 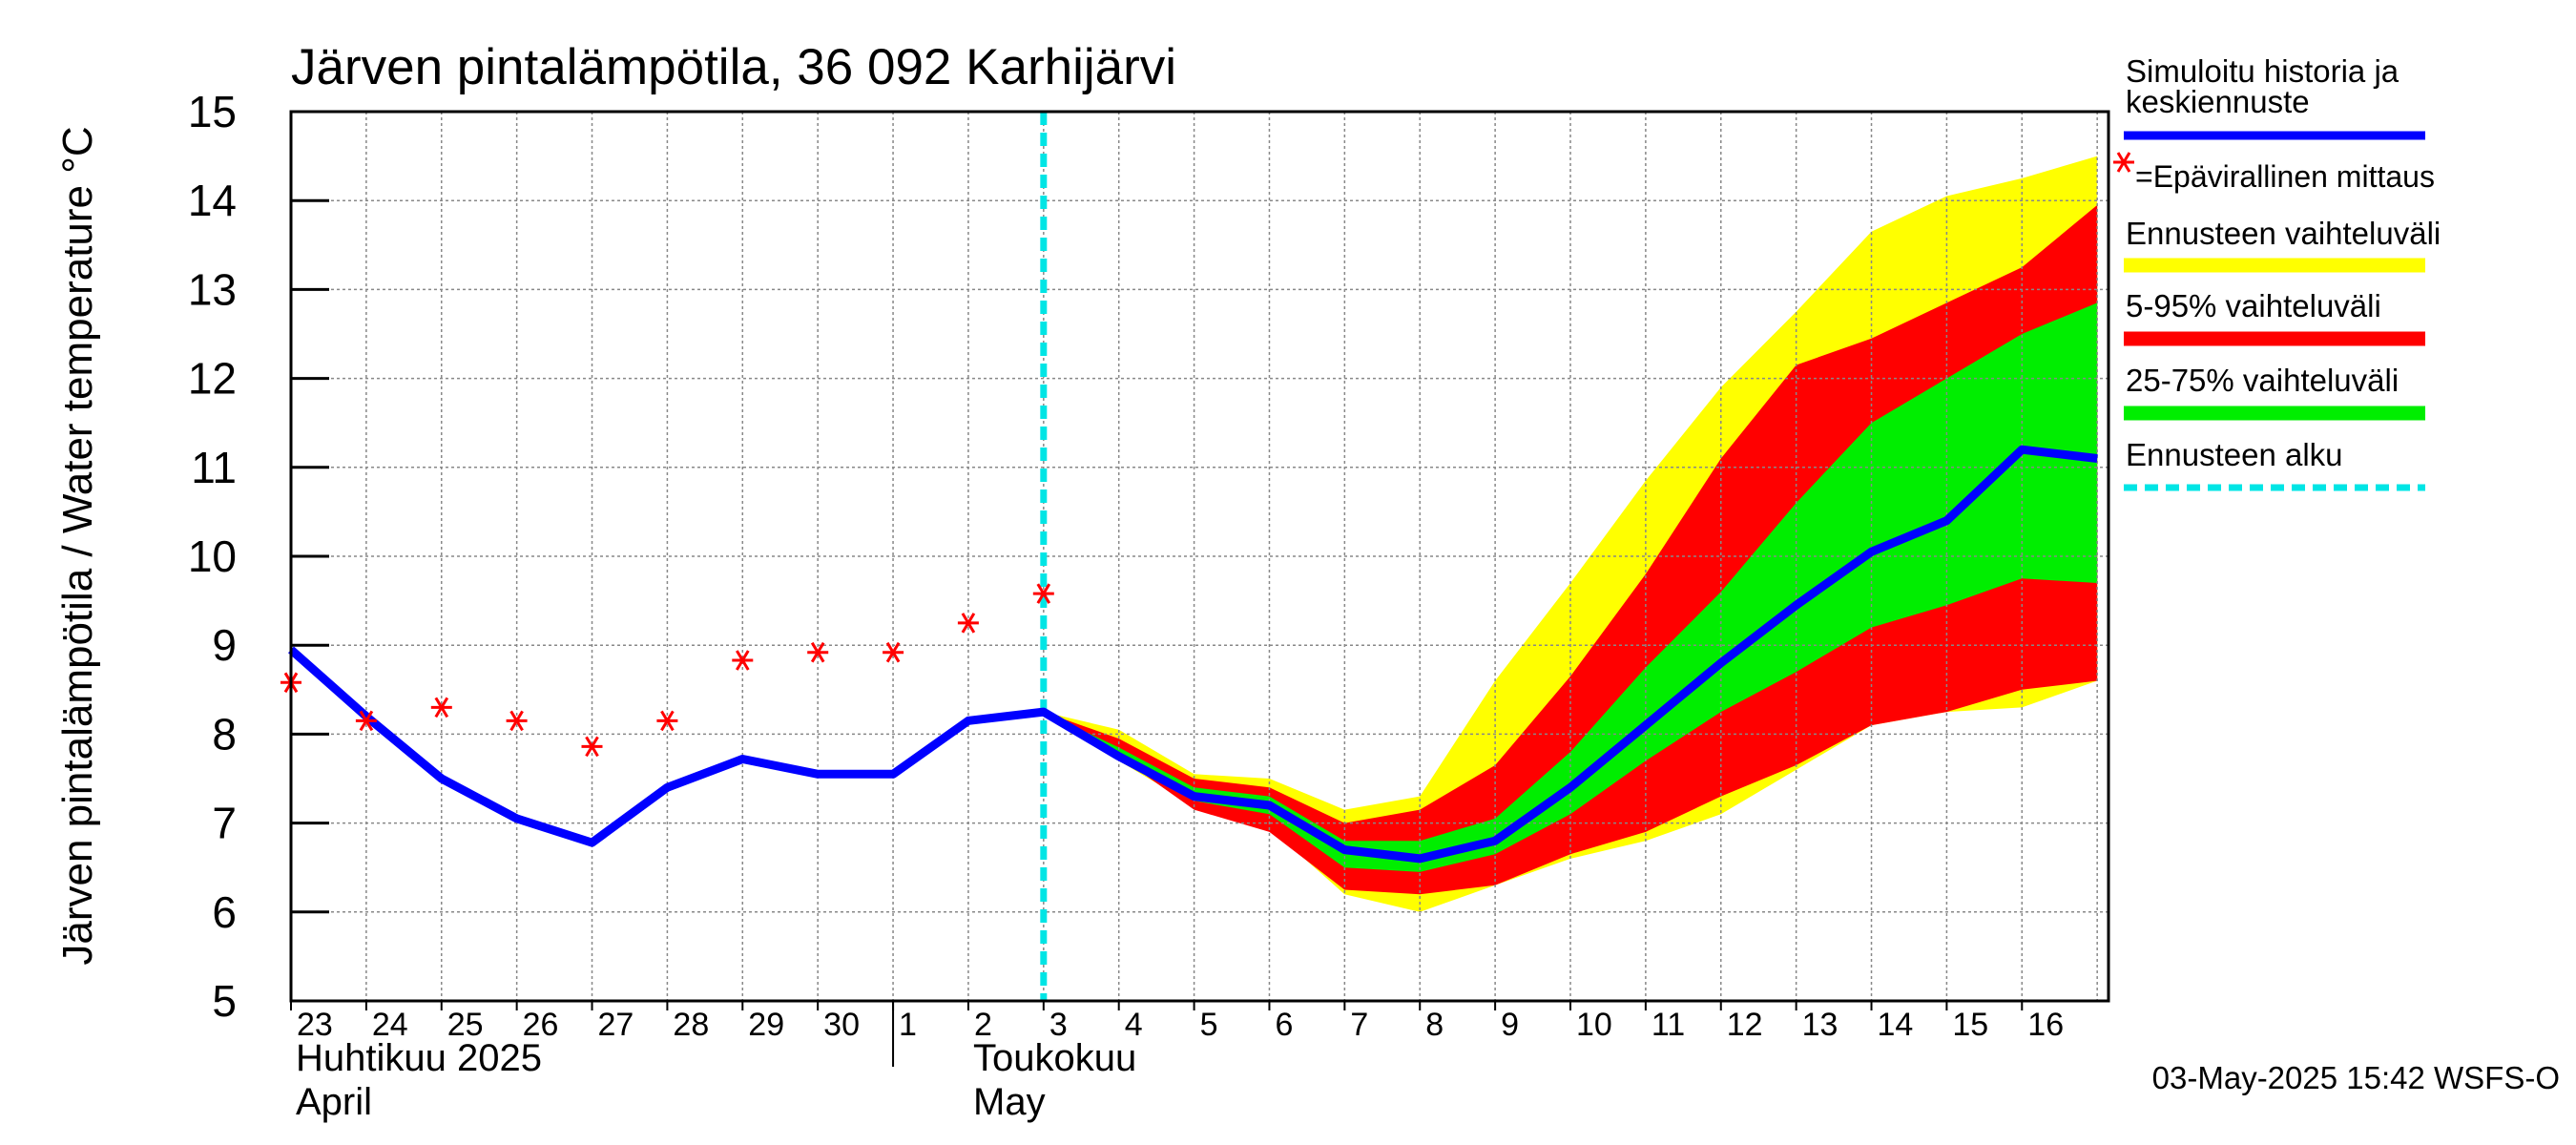 I want to click on x-axis: 23 24 25 26 27 28 29 30 1 2 3 4 5 6 7 8 9 10 11 12 13 14 15 16, so click(x=1177, y=1034).